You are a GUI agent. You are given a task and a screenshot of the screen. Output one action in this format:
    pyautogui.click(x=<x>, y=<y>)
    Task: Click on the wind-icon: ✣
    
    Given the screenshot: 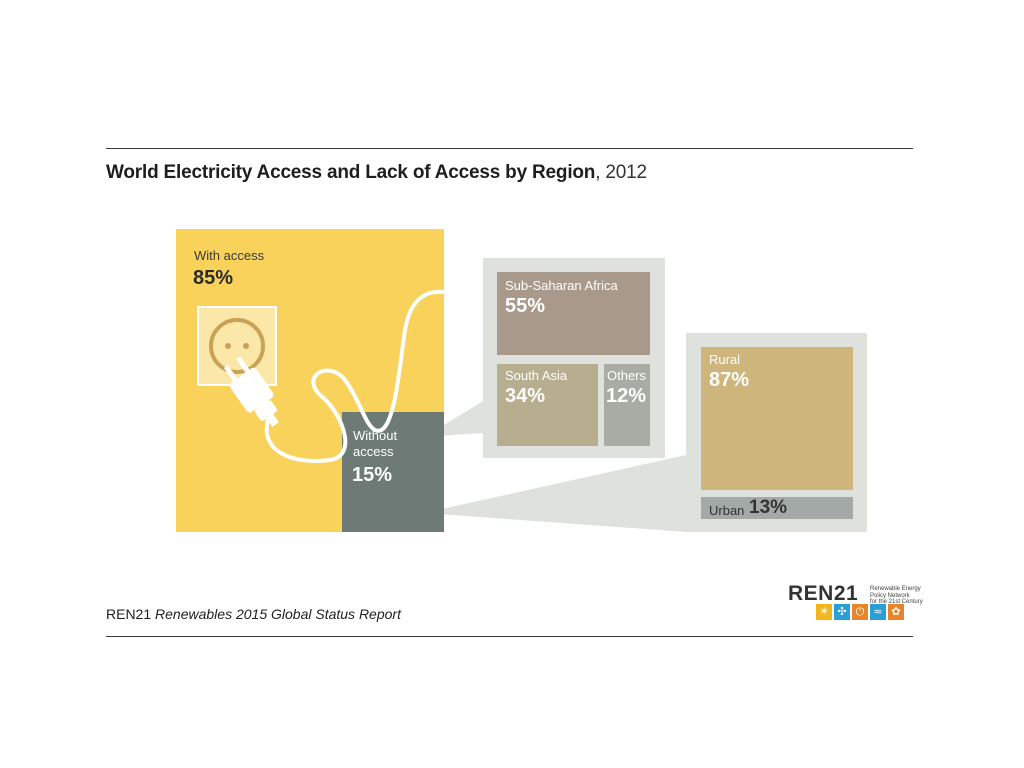 What is the action you would take?
    pyautogui.click(x=842, y=612)
    